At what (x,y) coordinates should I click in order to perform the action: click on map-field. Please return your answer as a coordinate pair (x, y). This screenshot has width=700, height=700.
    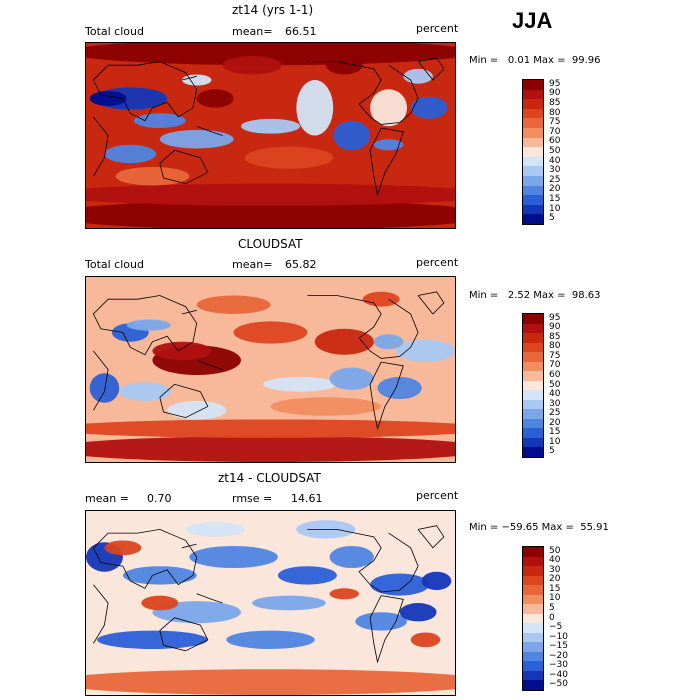
    Looking at the image, I should click on (270, 135).